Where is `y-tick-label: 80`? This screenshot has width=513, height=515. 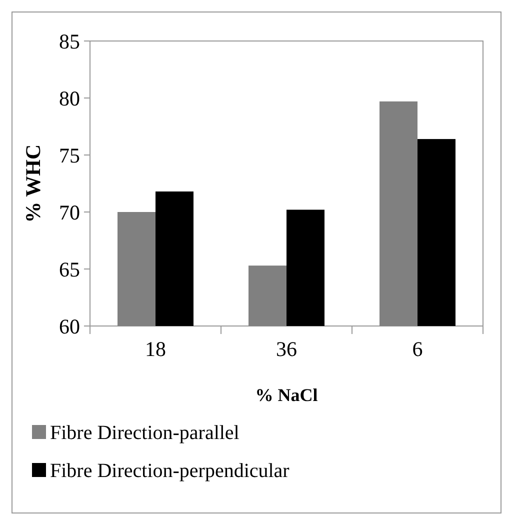
y-tick-label: 80 is located at coordinates (69, 98).